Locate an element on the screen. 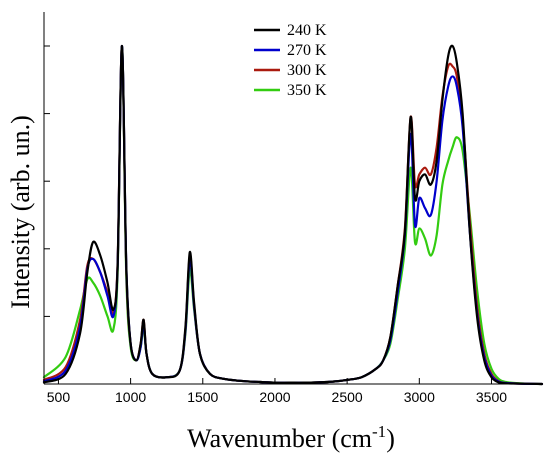 The height and width of the screenshot is (459, 550). x-tick-label: 3000 is located at coordinates (419, 397).